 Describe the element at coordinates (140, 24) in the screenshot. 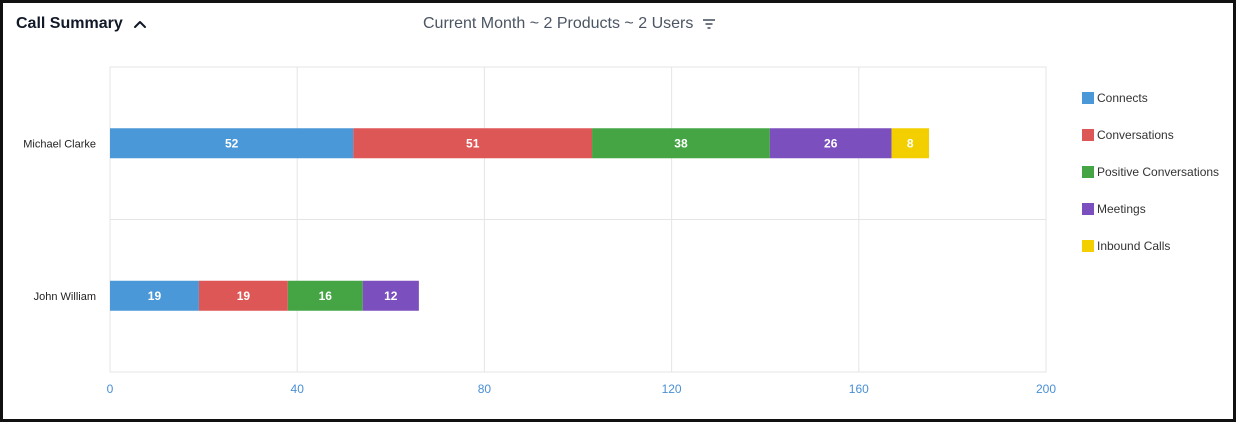

I see `chevron-up-icon` at that location.